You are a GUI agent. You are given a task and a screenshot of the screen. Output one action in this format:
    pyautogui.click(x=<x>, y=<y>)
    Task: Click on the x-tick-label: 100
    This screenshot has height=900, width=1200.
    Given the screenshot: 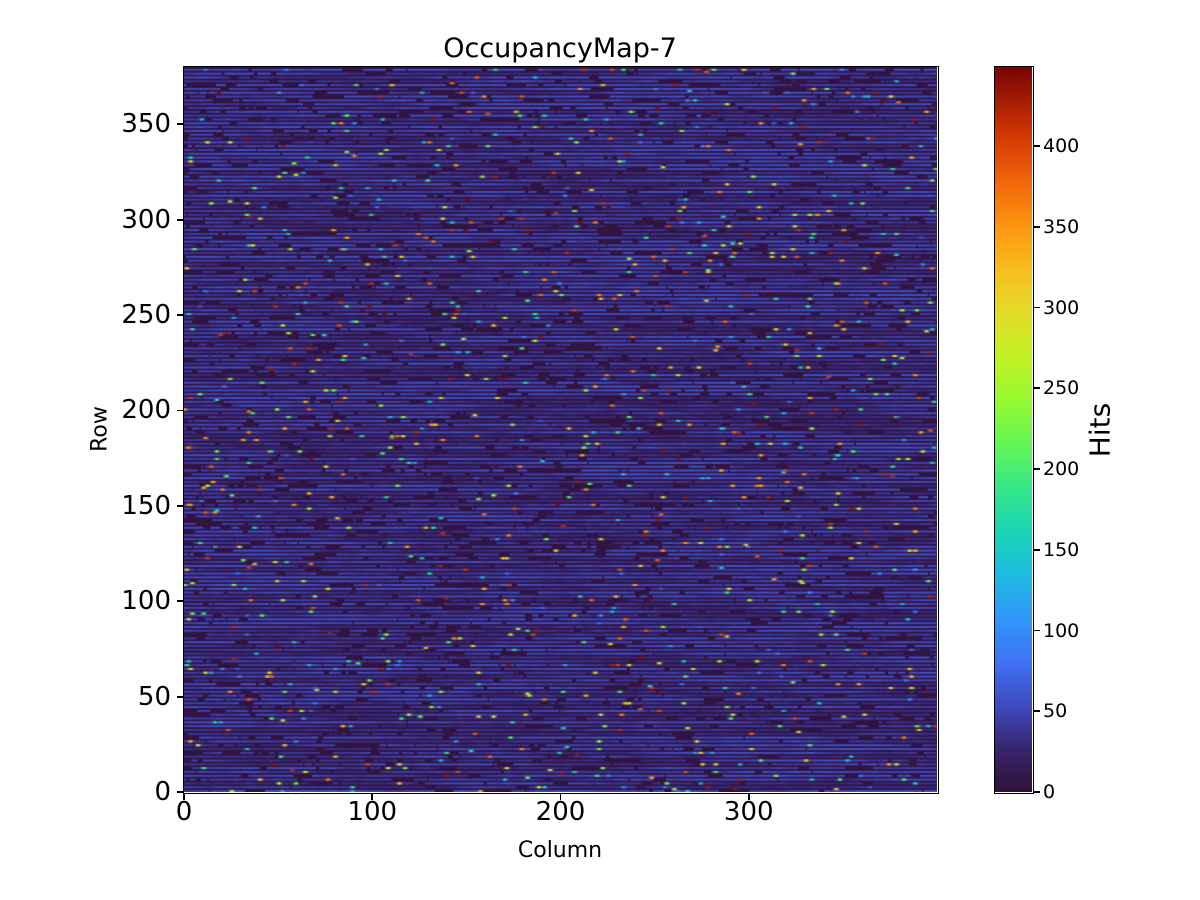 What is the action you would take?
    pyautogui.click(x=372, y=812)
    